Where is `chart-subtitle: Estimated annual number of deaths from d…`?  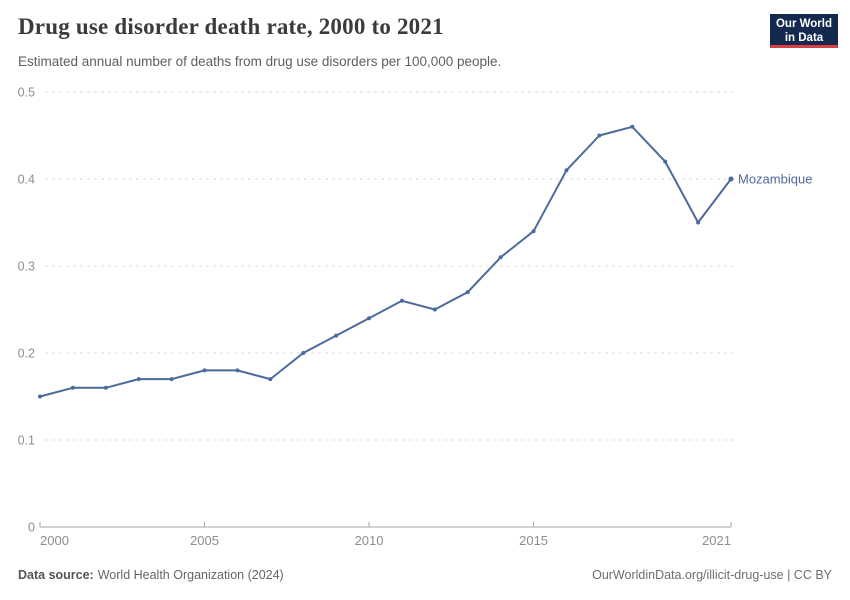 chart-subtitle: Estimated annual number of deaths from d… is located at coordinates (260, 61).